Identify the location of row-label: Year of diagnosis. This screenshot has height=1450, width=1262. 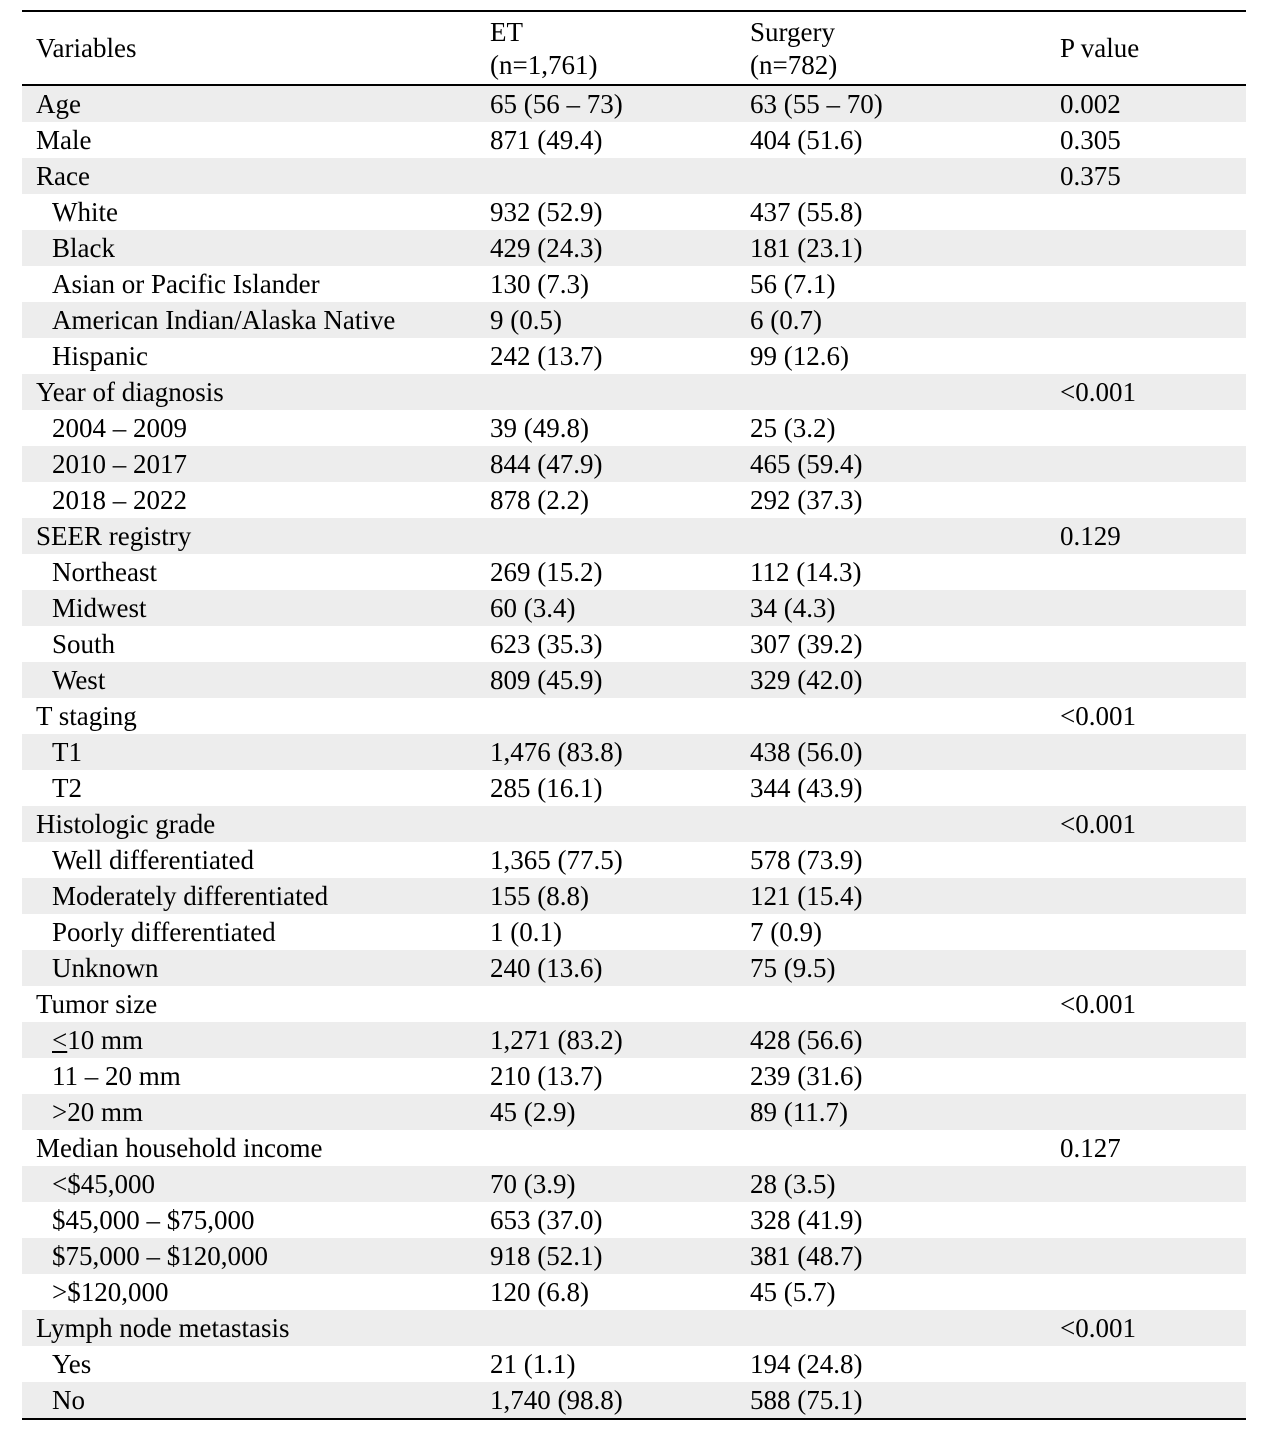
(130, 392).